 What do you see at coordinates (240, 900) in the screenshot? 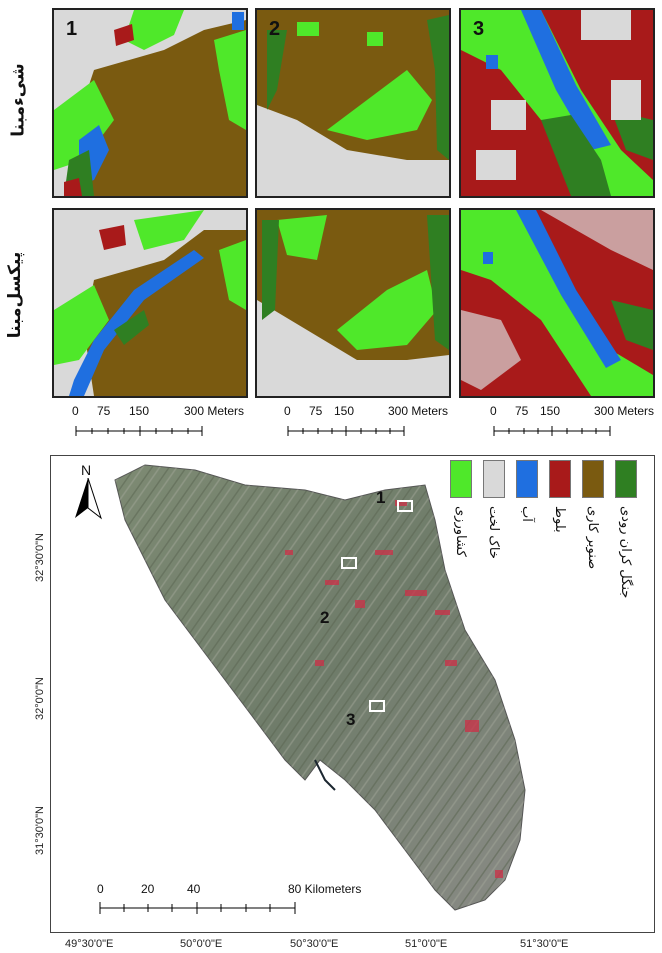
I see `big-scale-bar: 0 20 40 80 Kilometers` at bounding box center [240, 900].